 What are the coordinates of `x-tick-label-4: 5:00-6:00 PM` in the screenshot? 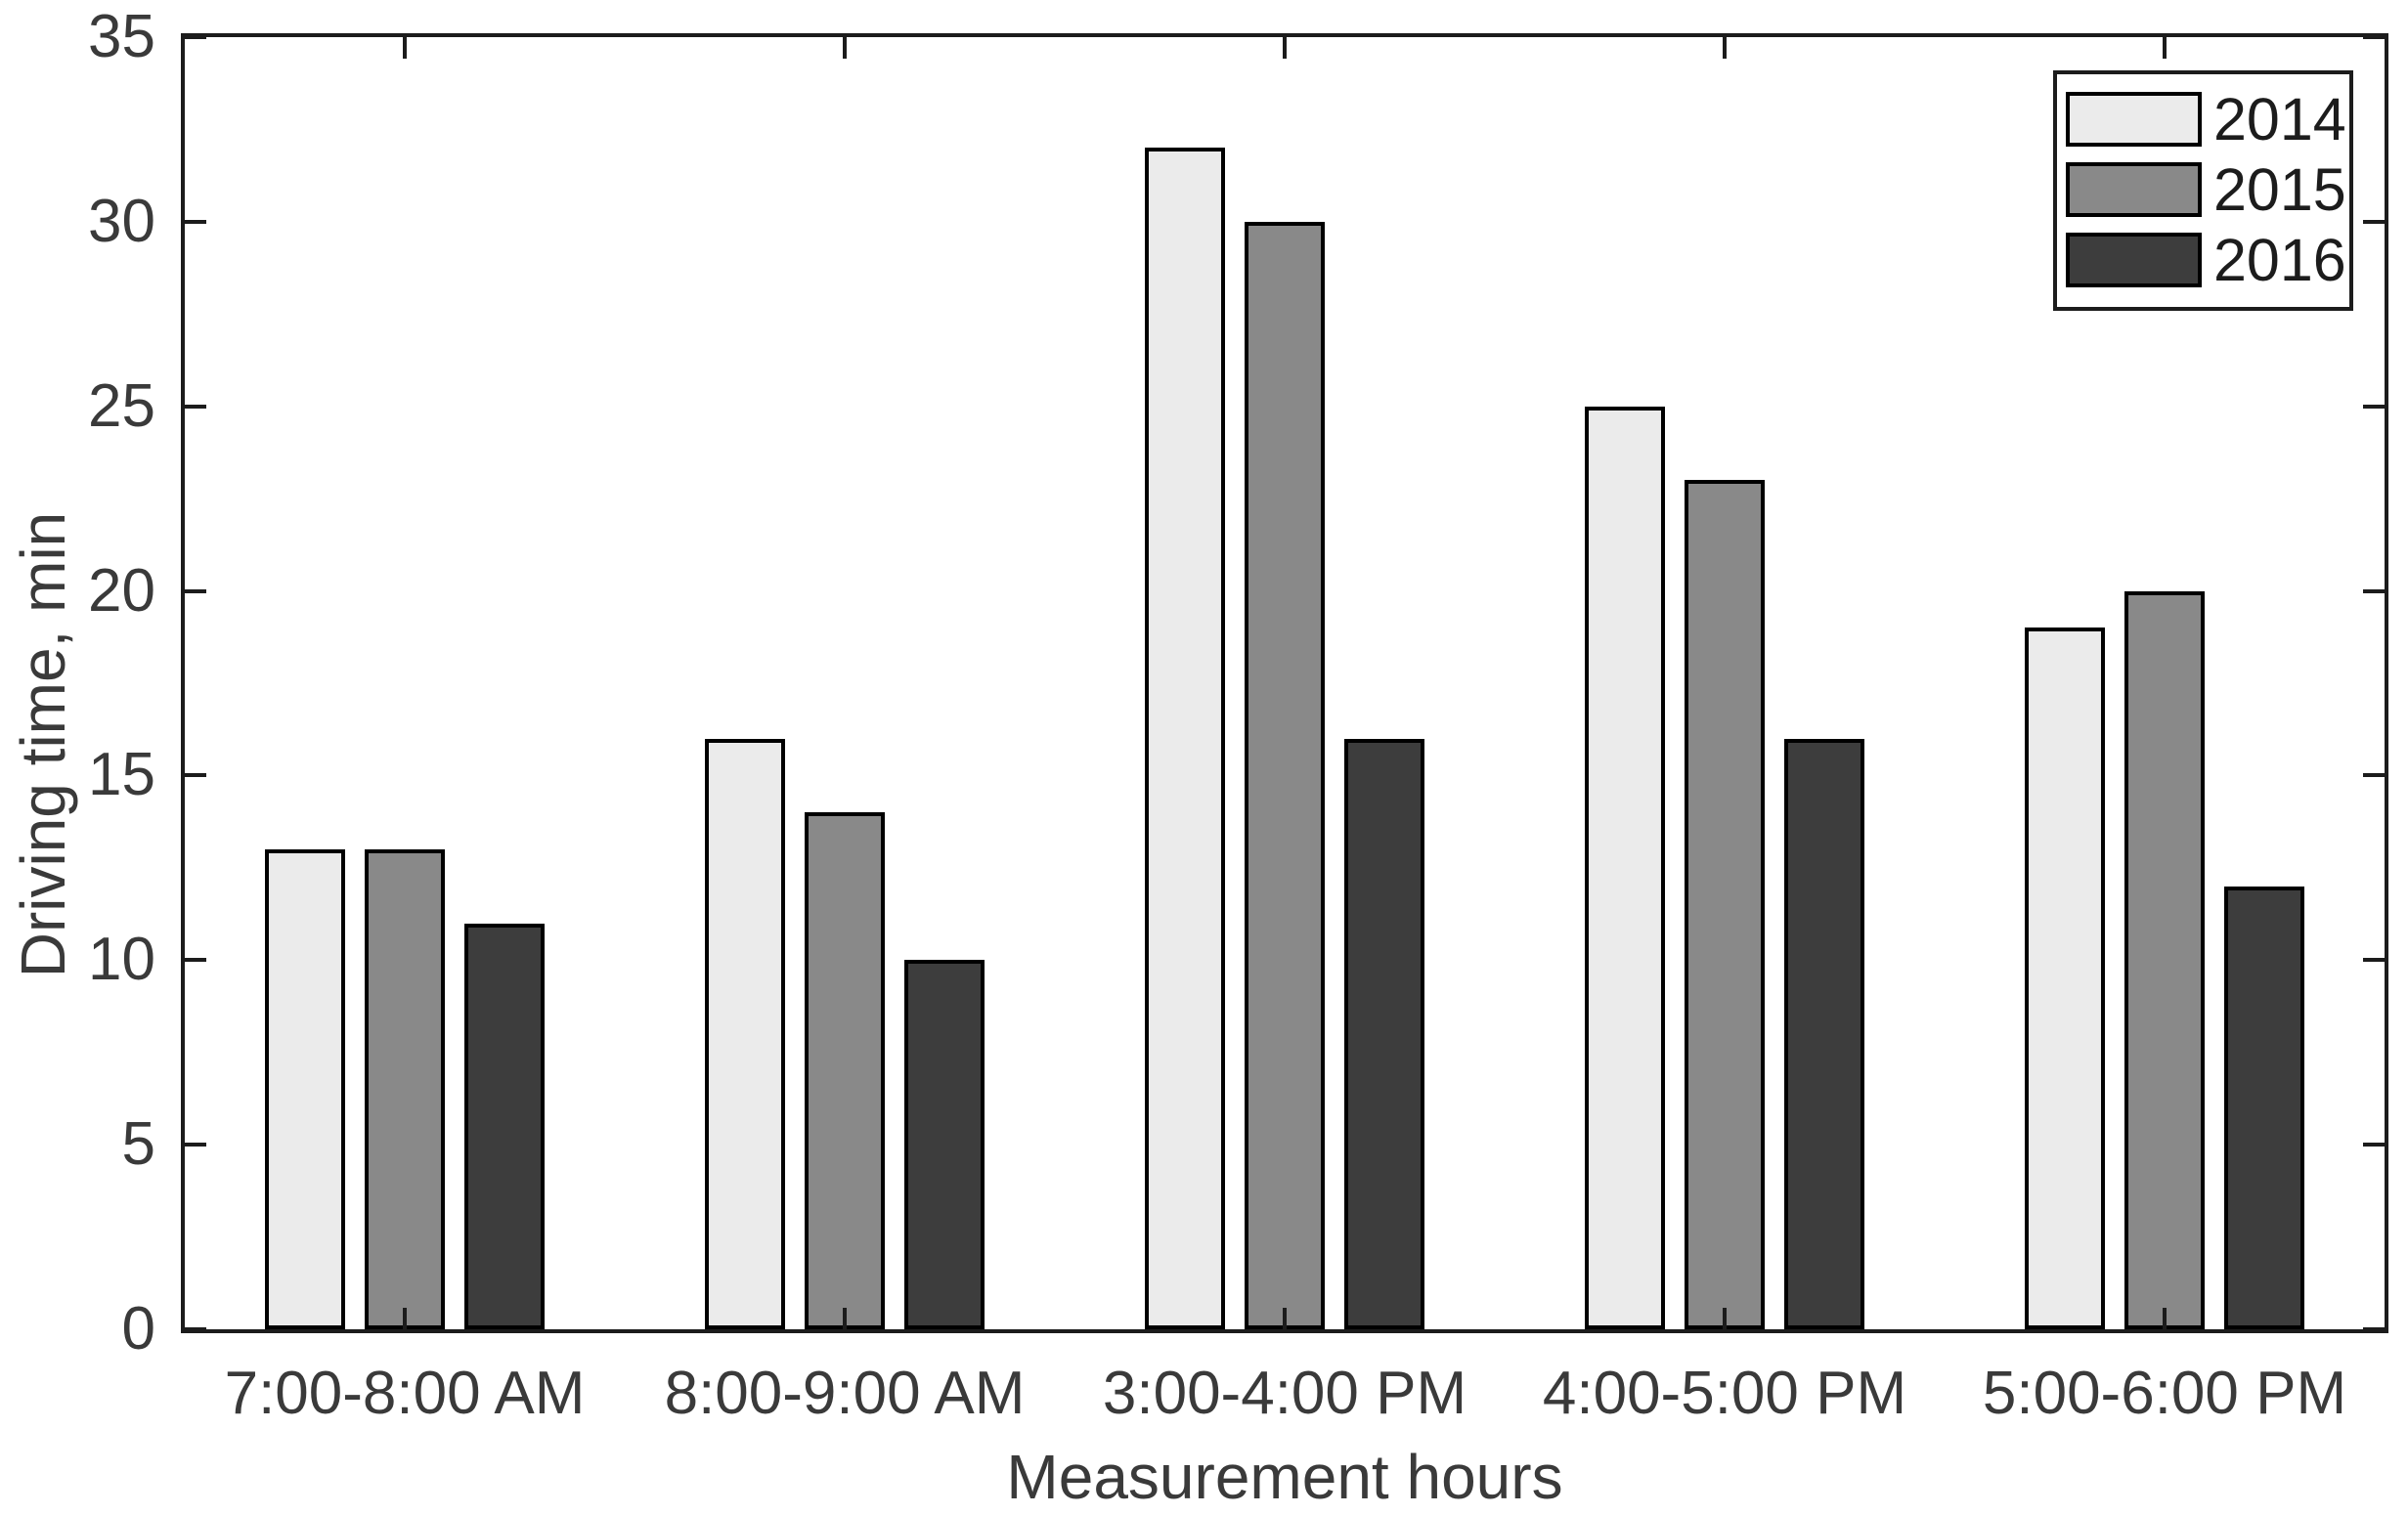 It's located at (2164, 1393).